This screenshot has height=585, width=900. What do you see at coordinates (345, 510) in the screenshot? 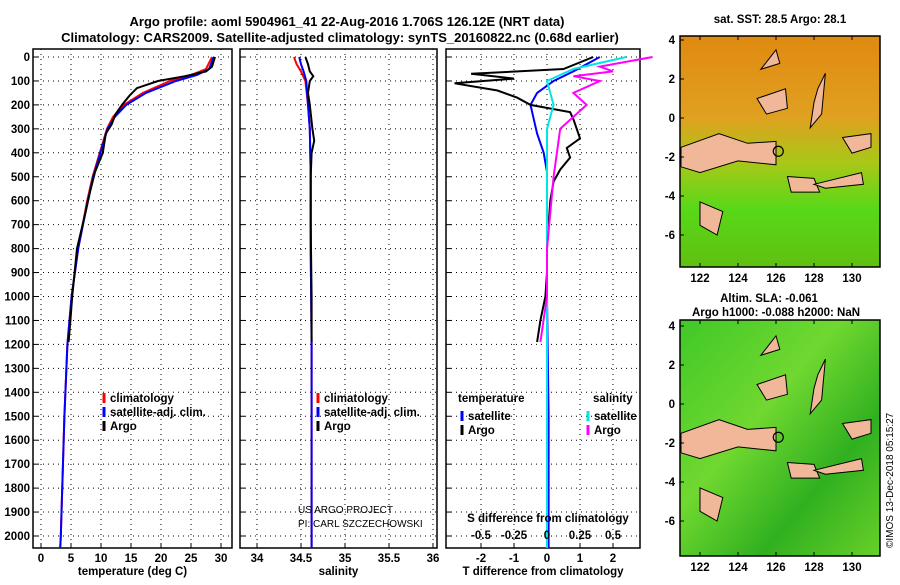
I see `project-annotation: US ARGO PROJECT` at bounding box center [345, 510].